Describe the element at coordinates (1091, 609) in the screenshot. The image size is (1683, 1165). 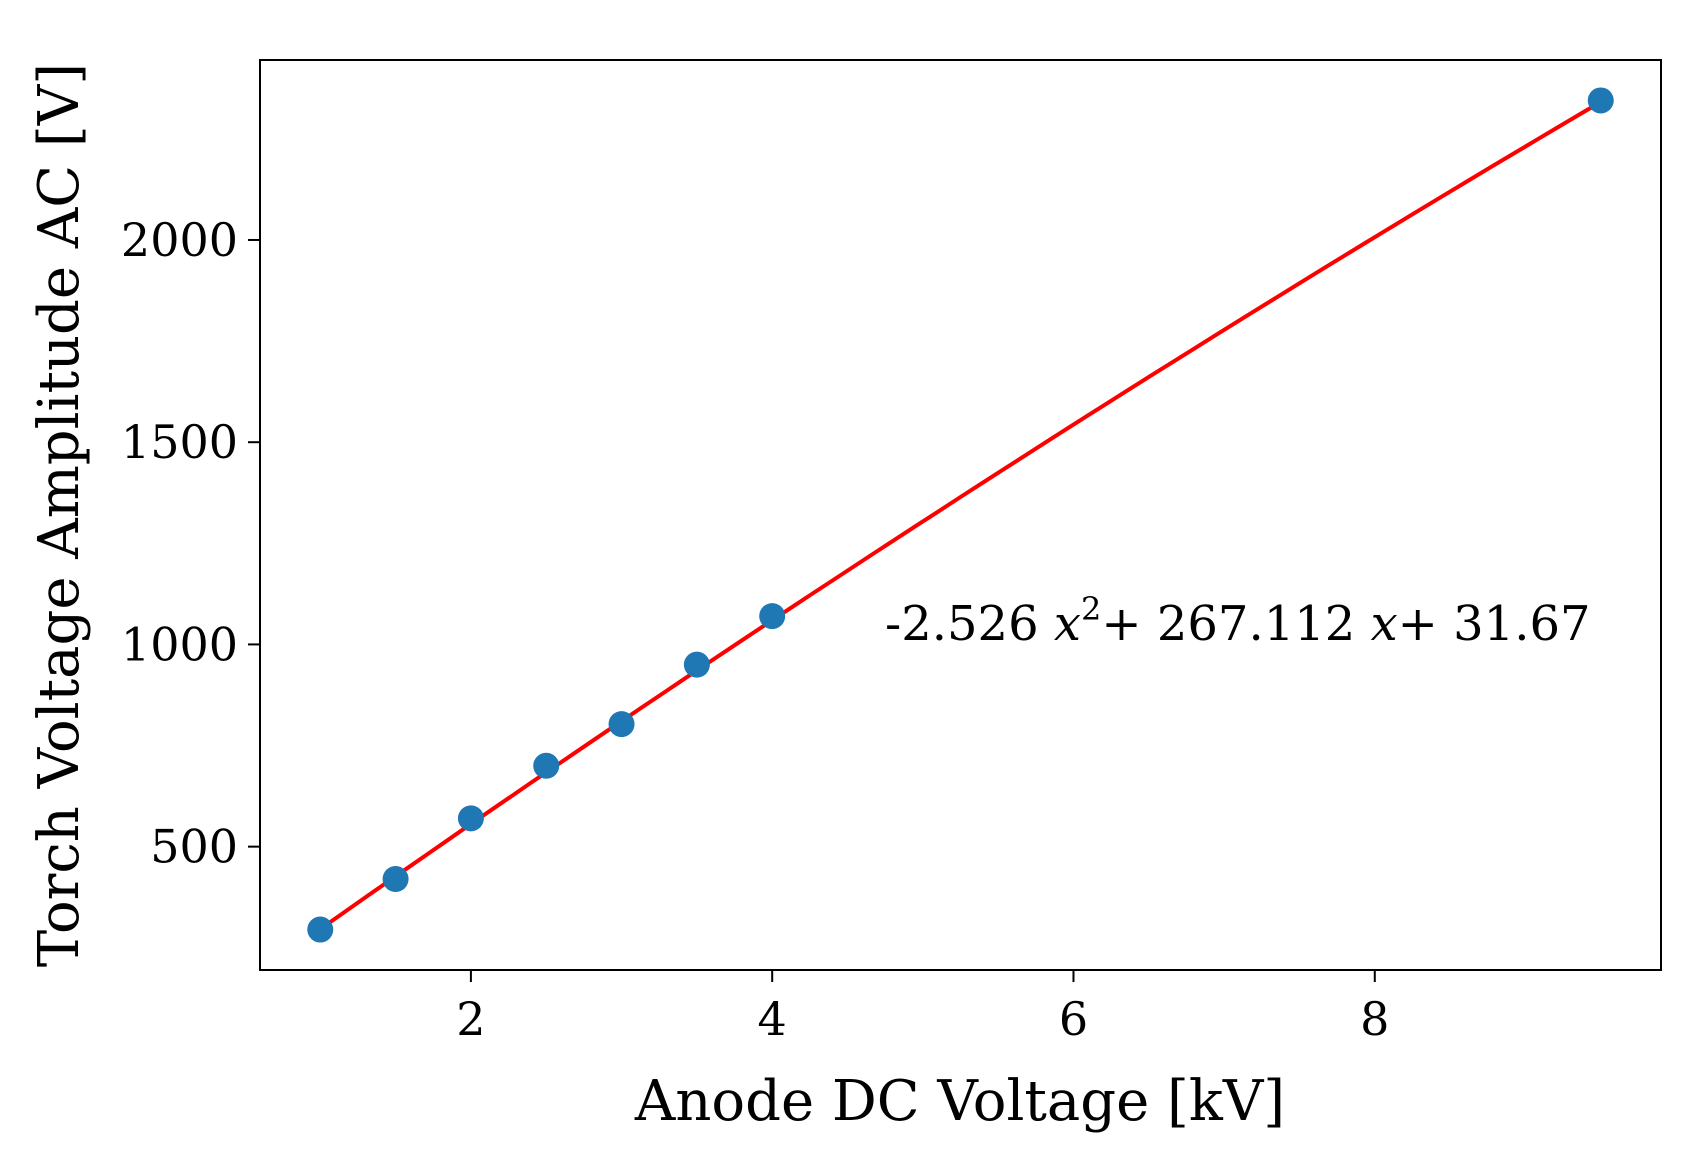
I see `fit-exponent: 2` at that location.